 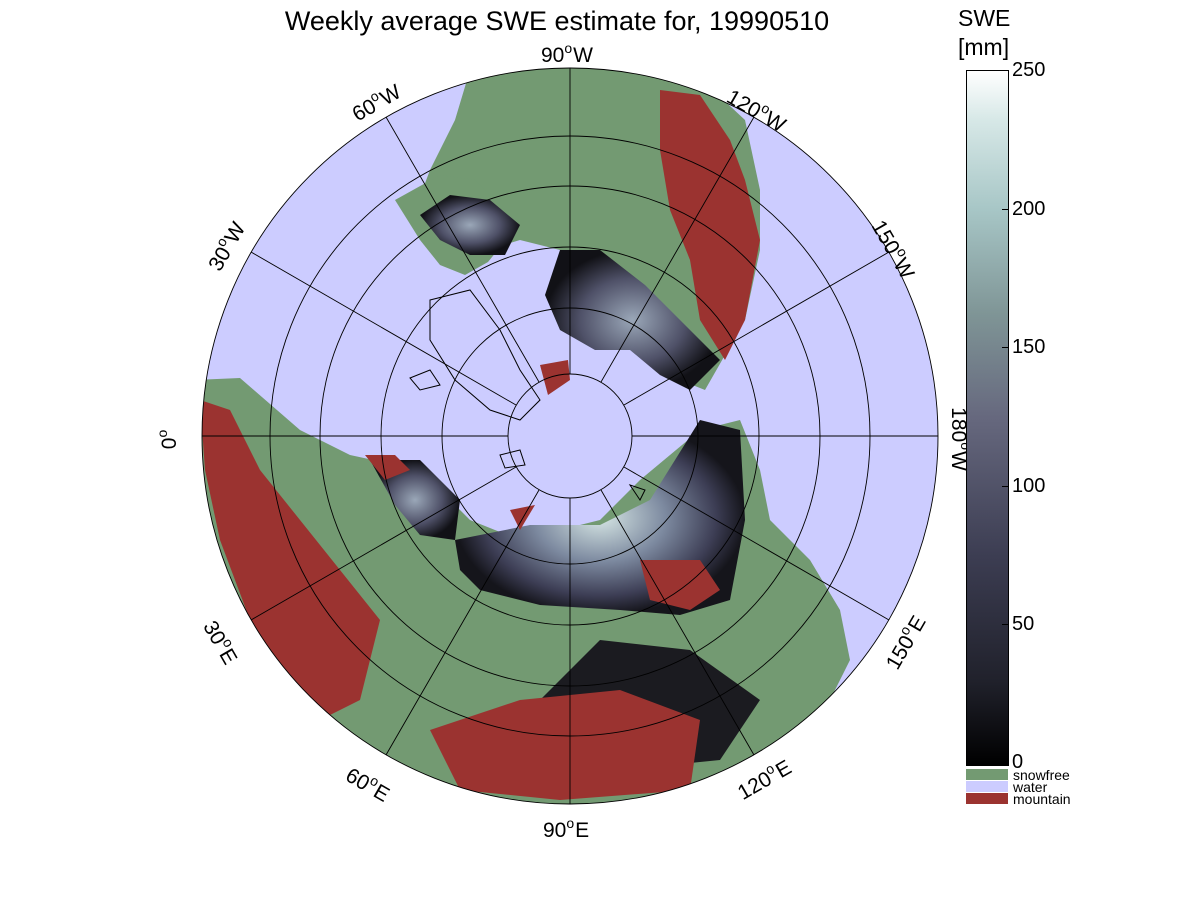 I want to click on colorbar-title: SWE [mm], so click(x=984, y=33).